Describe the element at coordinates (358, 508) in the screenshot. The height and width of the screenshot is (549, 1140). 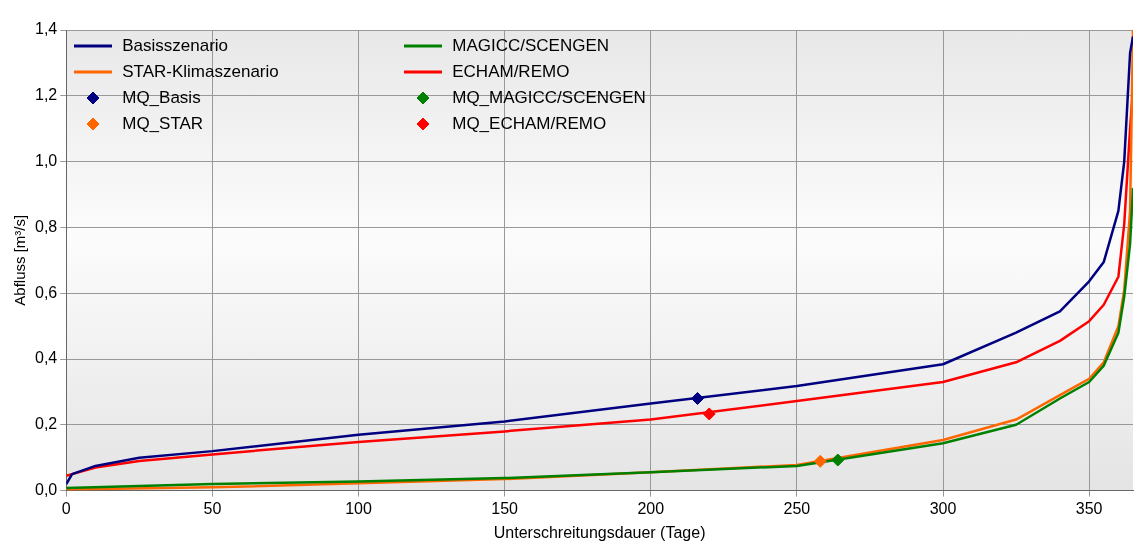
I see `x-tick-label: 100` at that location.